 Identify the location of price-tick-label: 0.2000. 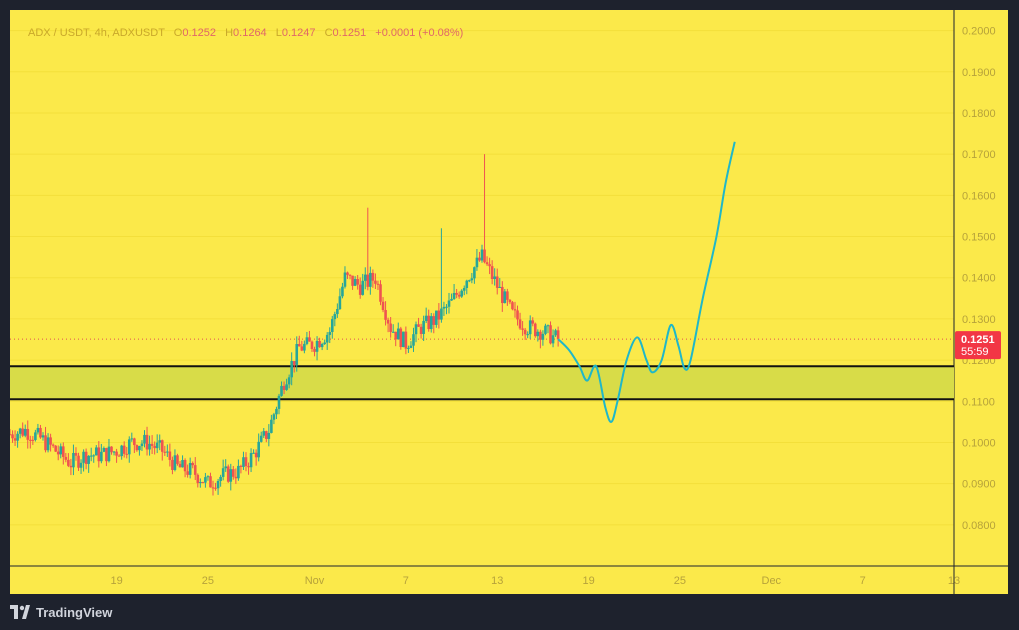
(979, 32).